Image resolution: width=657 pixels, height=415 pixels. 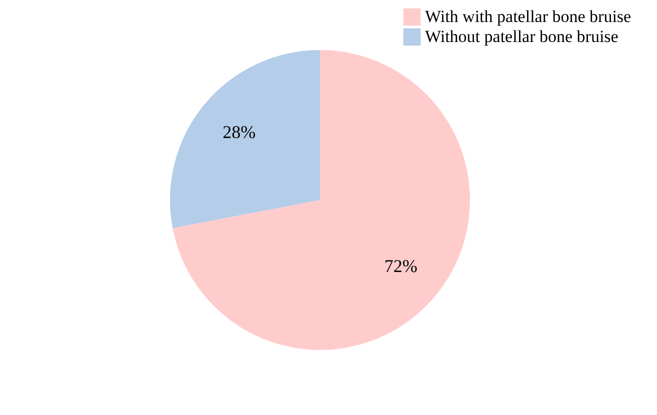 I want to click on data-label: 28%, so click(x=239, y=132).